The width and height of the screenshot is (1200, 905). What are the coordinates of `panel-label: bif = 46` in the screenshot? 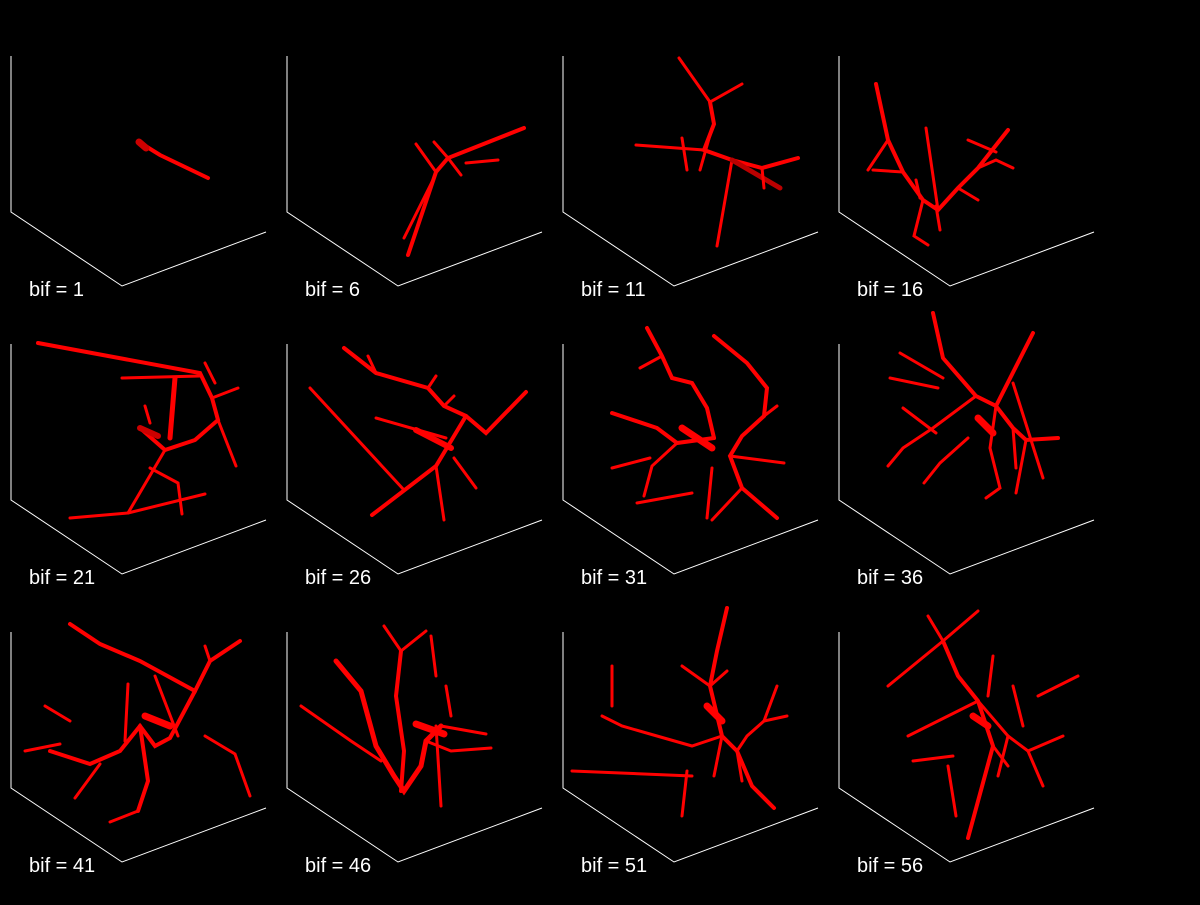 It's located at (338, 866).